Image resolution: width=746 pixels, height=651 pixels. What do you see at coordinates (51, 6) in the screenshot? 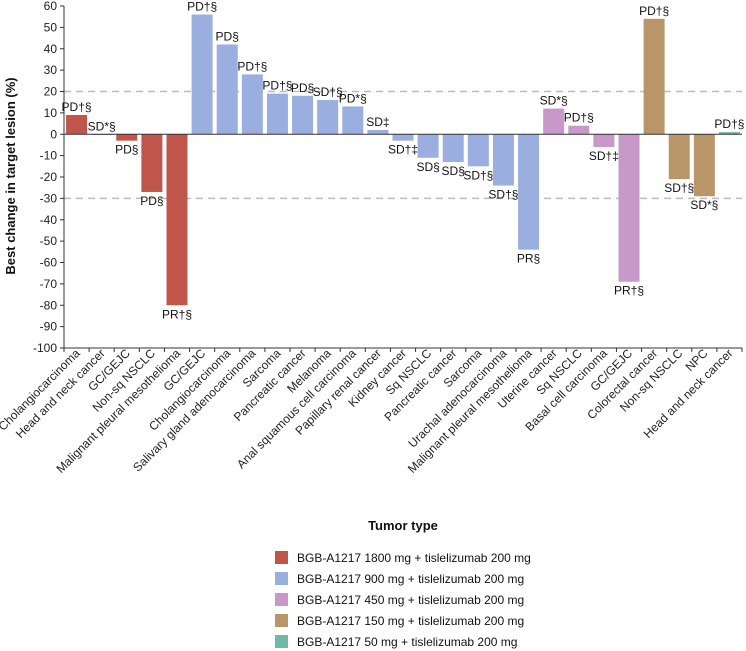
I see `y-tick-label: 60` at bounding box center [51, 6].